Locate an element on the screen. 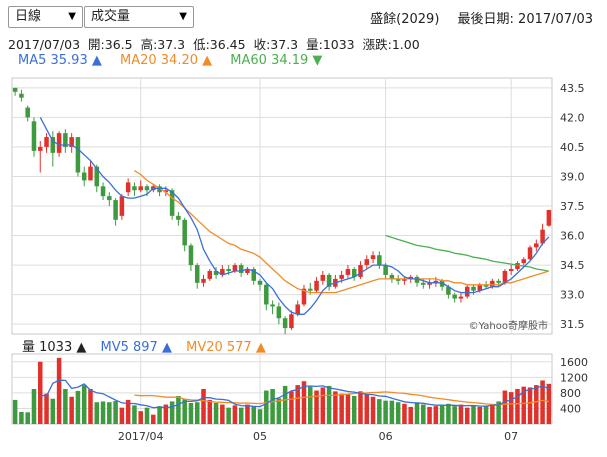 Image resolution: width=607 pixels, height=457 pixels. chevron-down-icon: ▼ is located at coordinates (72, 16).